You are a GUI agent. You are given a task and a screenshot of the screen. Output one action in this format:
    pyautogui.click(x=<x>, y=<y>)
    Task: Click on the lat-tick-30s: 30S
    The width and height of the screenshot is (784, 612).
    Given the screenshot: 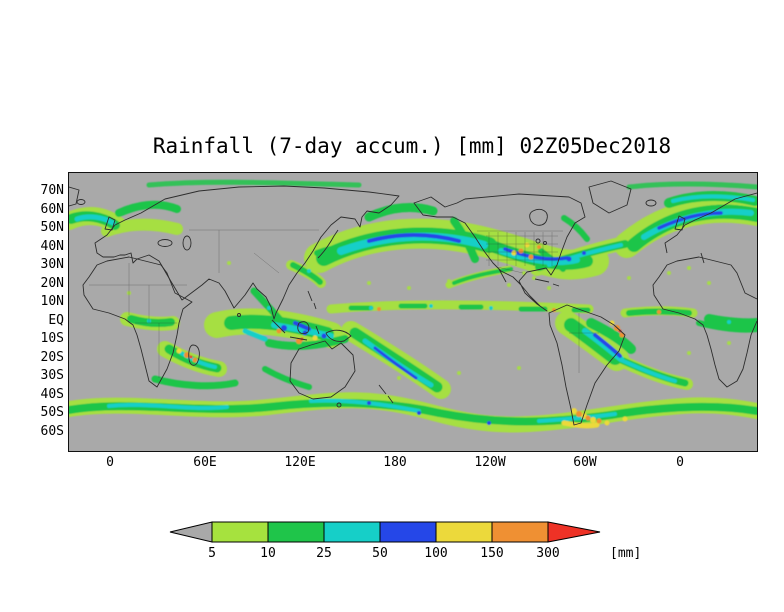 What is the action you would take?
    pyautogui.click(x=52, y=375)
    